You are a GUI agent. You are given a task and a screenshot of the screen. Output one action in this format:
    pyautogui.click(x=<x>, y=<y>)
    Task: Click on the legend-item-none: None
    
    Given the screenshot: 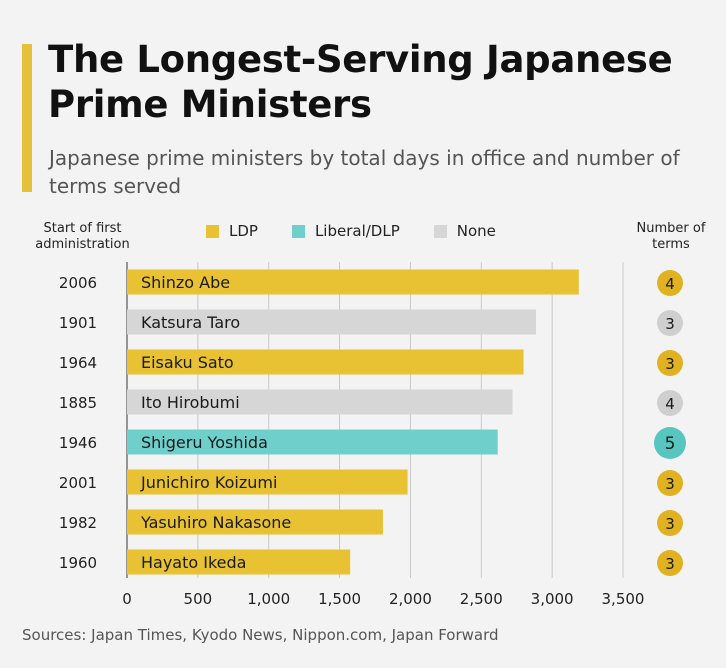 What is the action you would take?
    pyautogui.click(x=464, y=231)
    